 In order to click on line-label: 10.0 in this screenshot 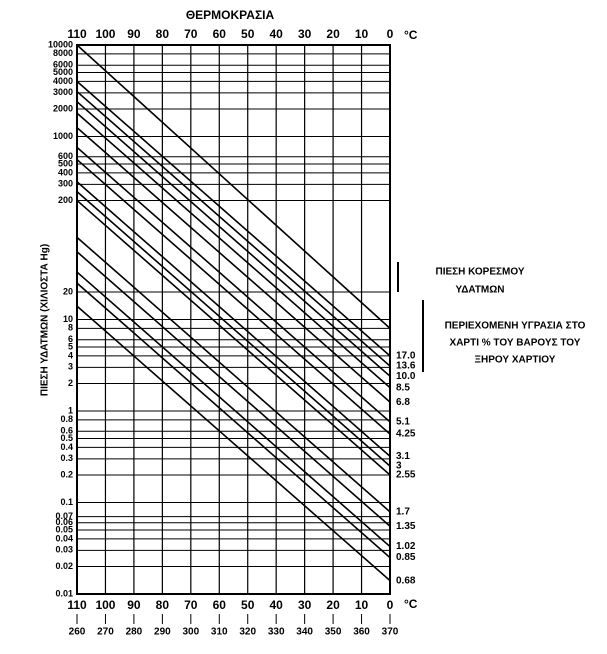, I will do `click(406, 376)`.